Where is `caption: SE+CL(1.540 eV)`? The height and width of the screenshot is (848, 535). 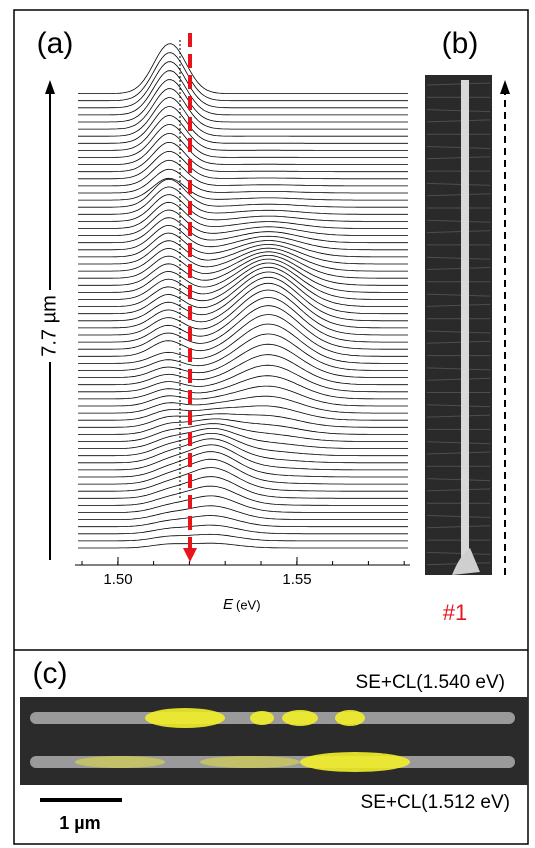
caption: SE+CL(1.540 eV) is located at coordinates (430, 682).